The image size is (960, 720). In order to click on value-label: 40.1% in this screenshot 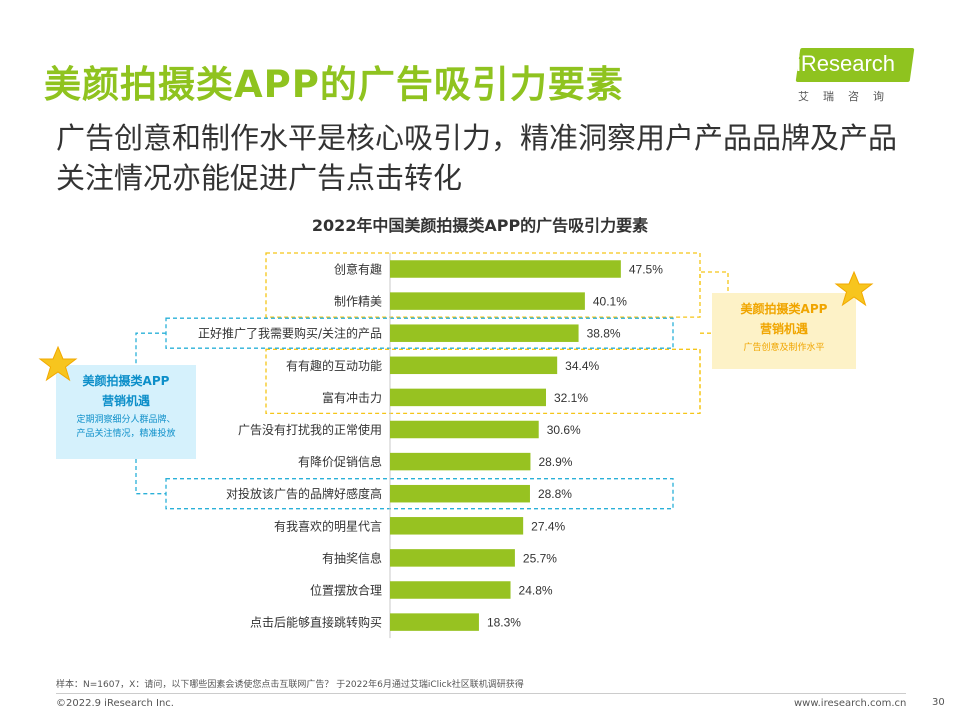, I will do `click(610, 302)`.